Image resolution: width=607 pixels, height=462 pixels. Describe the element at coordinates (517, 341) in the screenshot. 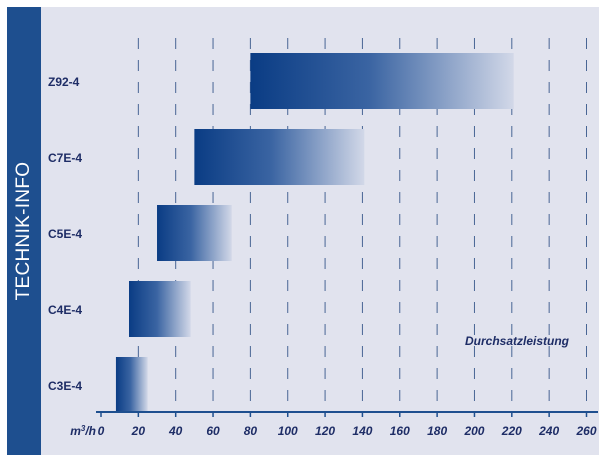

I see `chart-annotation: Durchsatzleistung` at that location.